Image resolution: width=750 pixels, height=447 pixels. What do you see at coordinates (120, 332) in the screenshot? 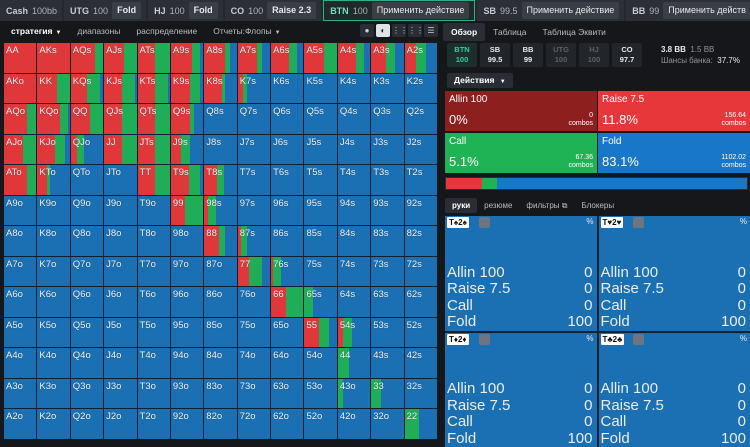
I see `hand-cell: J5o` at bounding box center [120, 332].